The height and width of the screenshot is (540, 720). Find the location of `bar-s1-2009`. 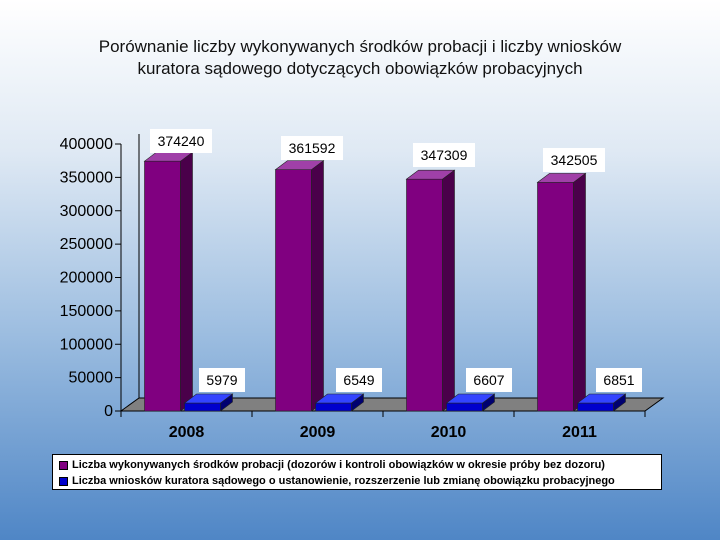

bar-s1-2009 is located at coordinates (293, 290).